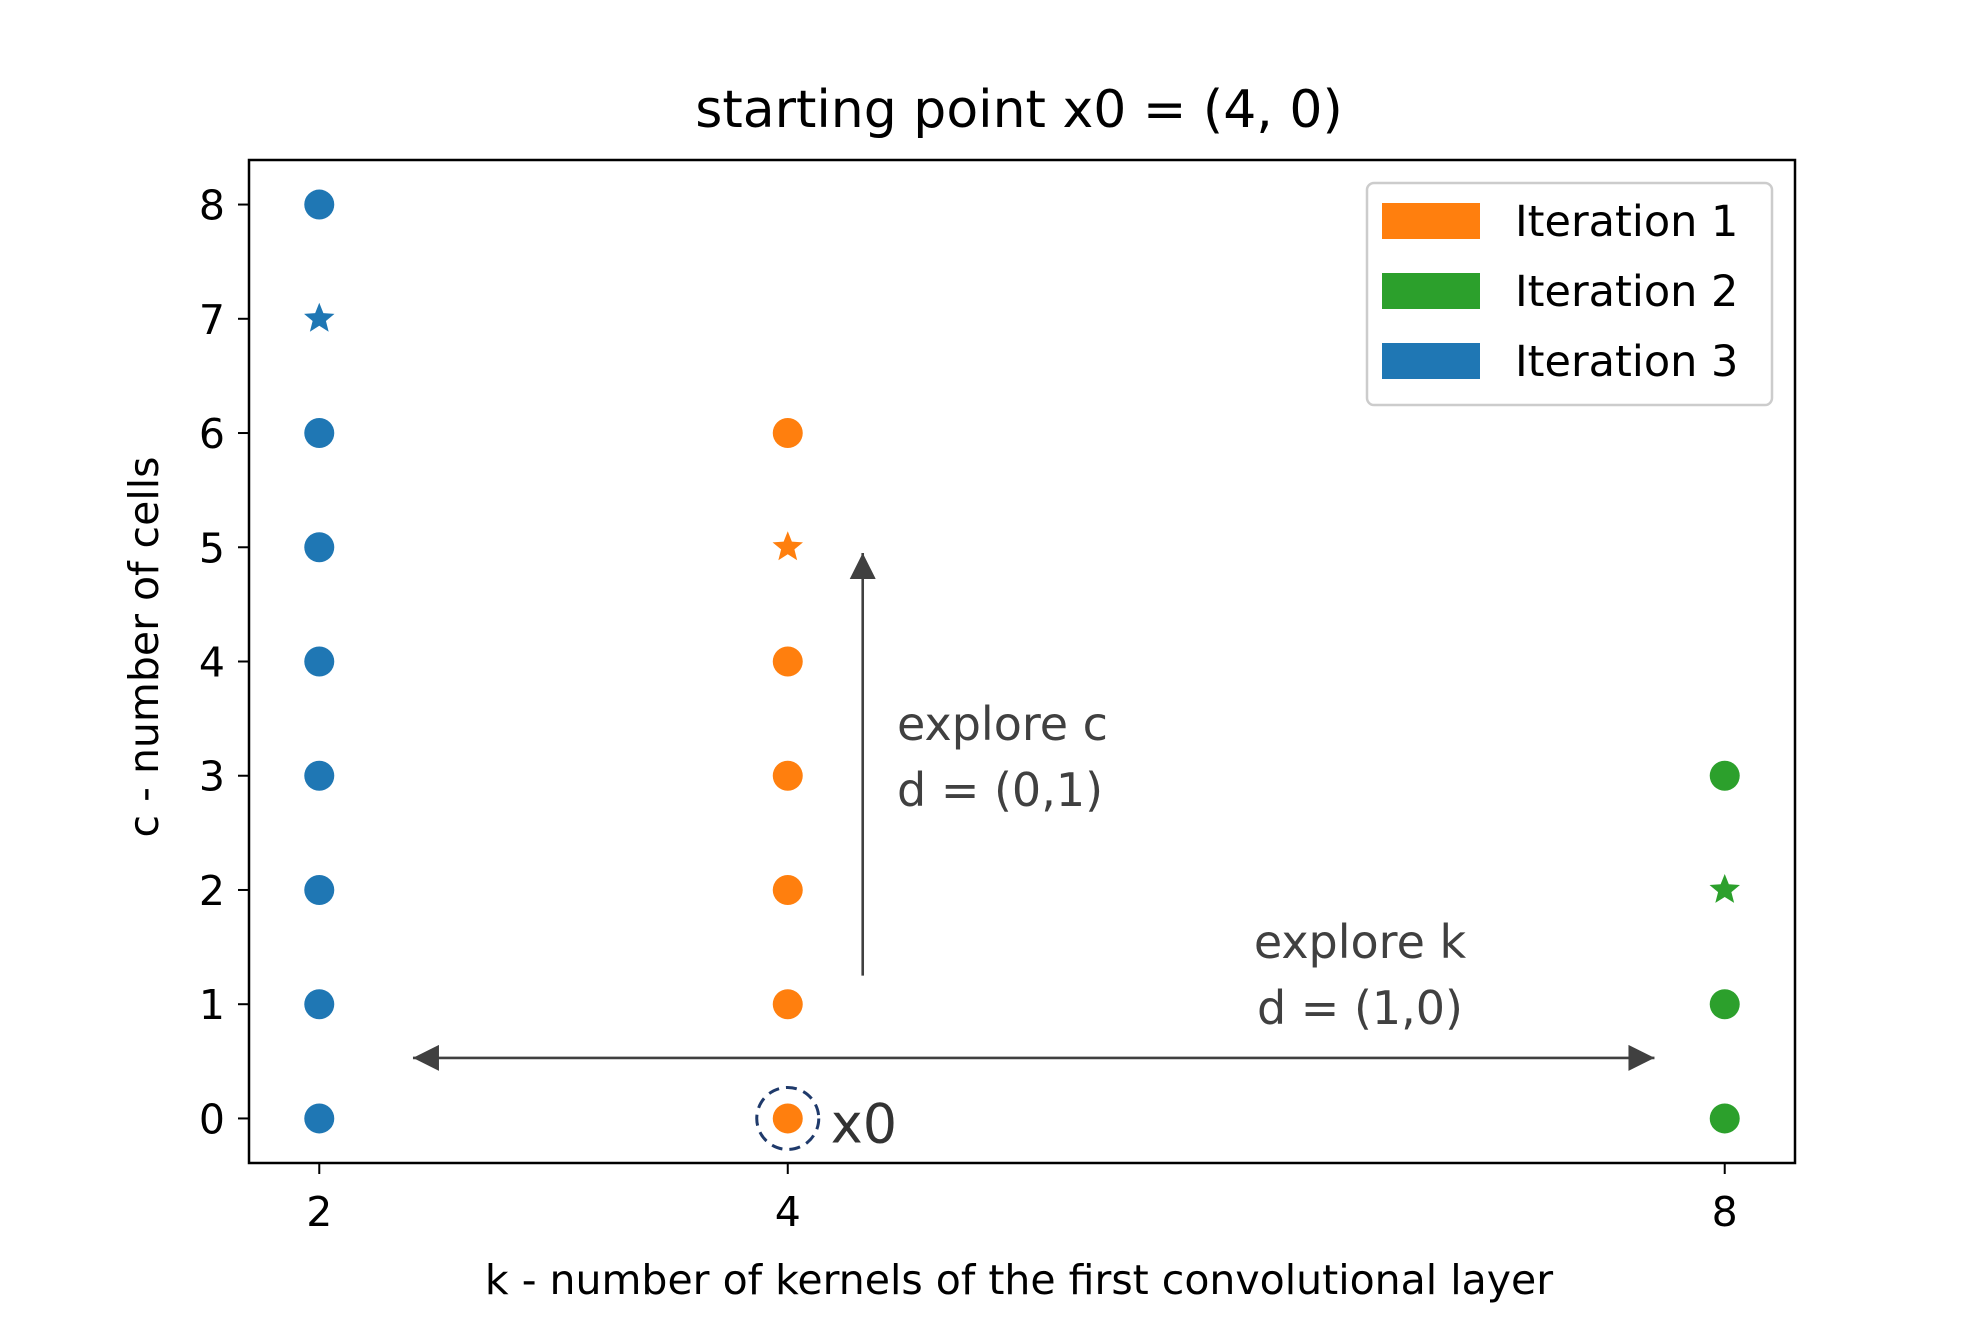 The height and width of the screenshot is (1321, 1980). Describe the element at coordinates (1360, 1008) in the screenshot. I see `annotation-explore-k-line2: d = (1,0)` at that location.